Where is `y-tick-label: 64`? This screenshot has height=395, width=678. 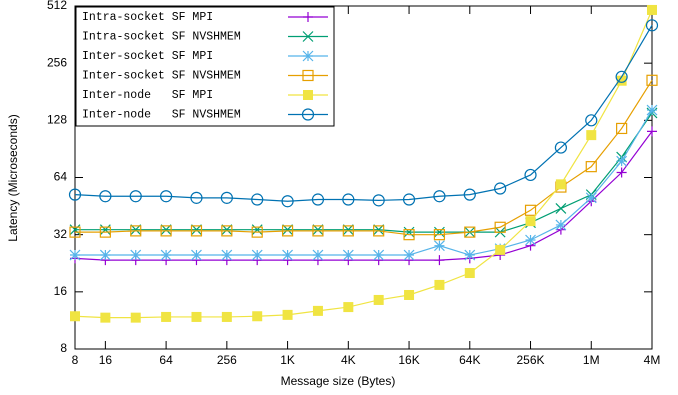 y-tick-label: 64 is located at coordinates (61, 177).